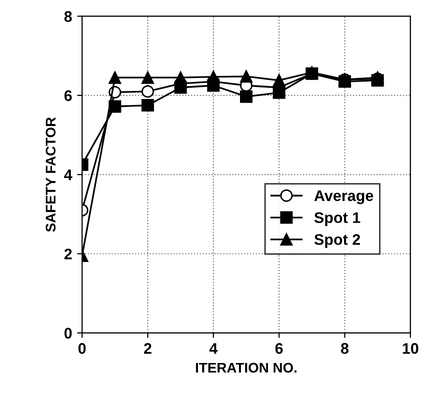 This screenshot has height=406, width=432. What do you see at coordinates (337, 219) in the screenshot?
I see `legend-label: Spot 1` at bounding box center [337, 219].